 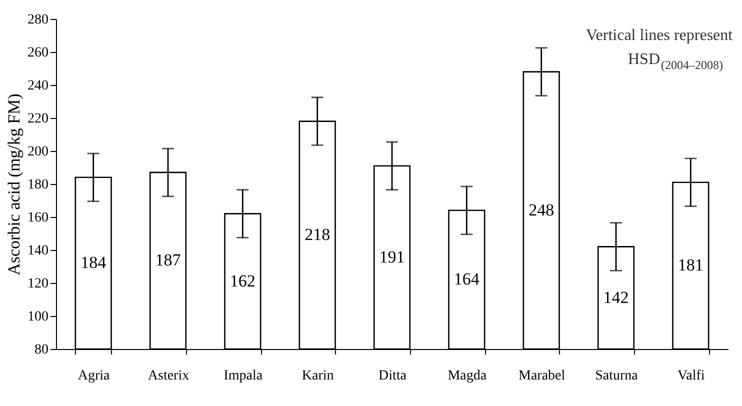 What do you see at coordinates (38, 53) in the screenshot?
I see `y-tick-label: 260` at bounding box center [38, 53].